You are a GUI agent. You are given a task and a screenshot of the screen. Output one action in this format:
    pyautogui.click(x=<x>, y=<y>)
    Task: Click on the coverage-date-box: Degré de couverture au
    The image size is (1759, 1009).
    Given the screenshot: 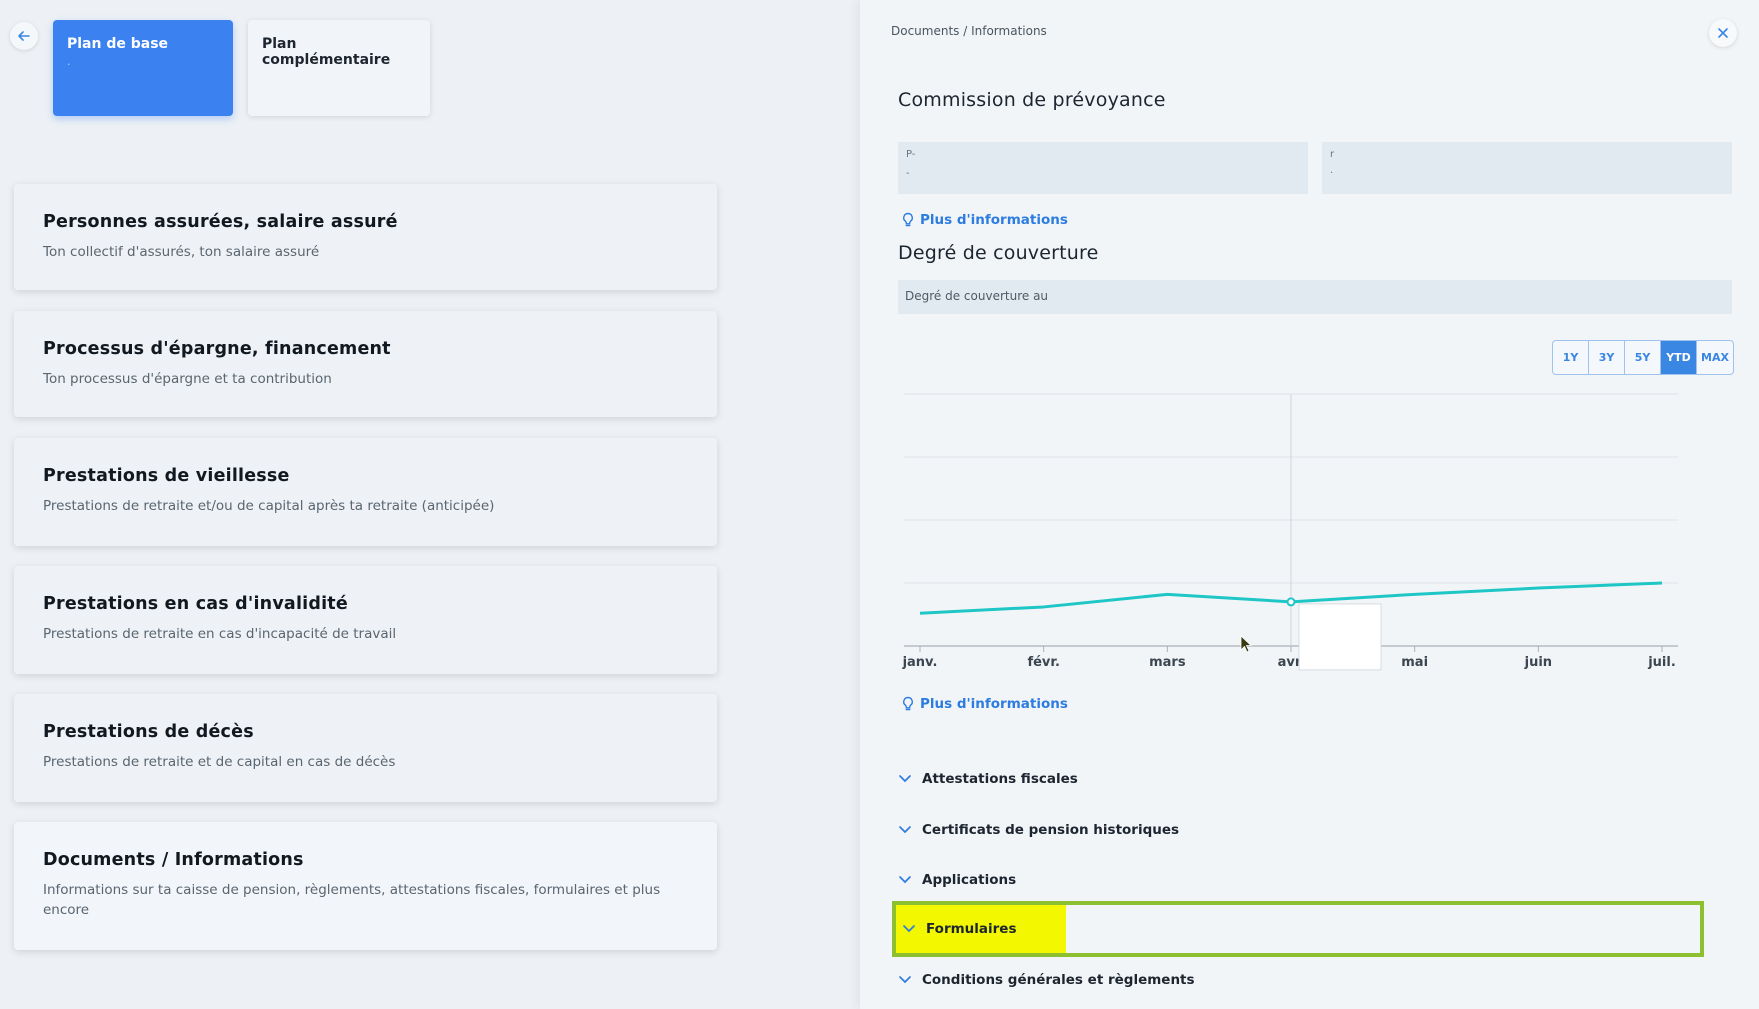 What is the action you would take?
    pyautogui.click(x=1315, y=297)
    